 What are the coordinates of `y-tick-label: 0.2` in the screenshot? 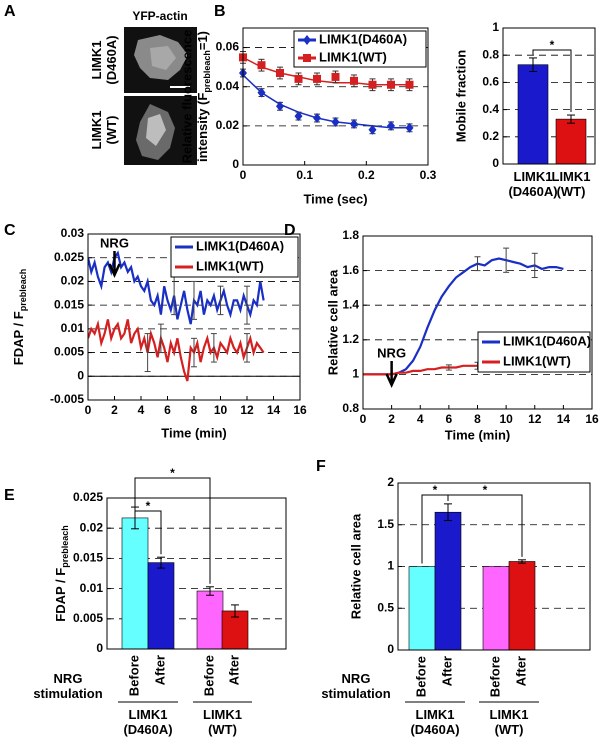 It's located at (490, 136).